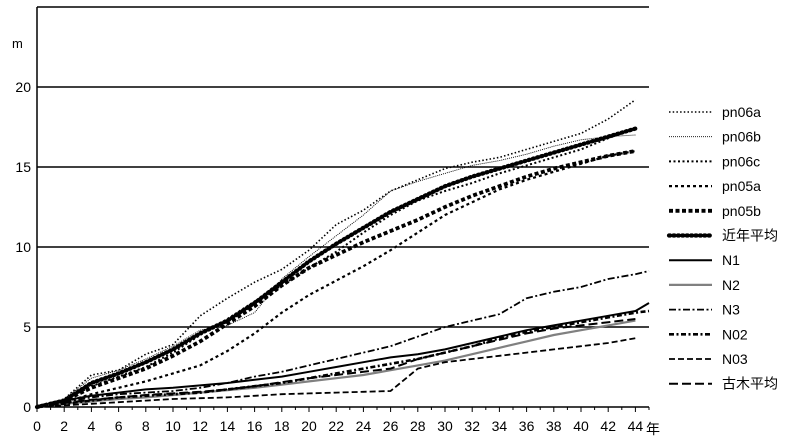 Image resolution: width=795 pixels, height=443 pixels. I want to click on x-tick-label: 22, so click(336, 426).